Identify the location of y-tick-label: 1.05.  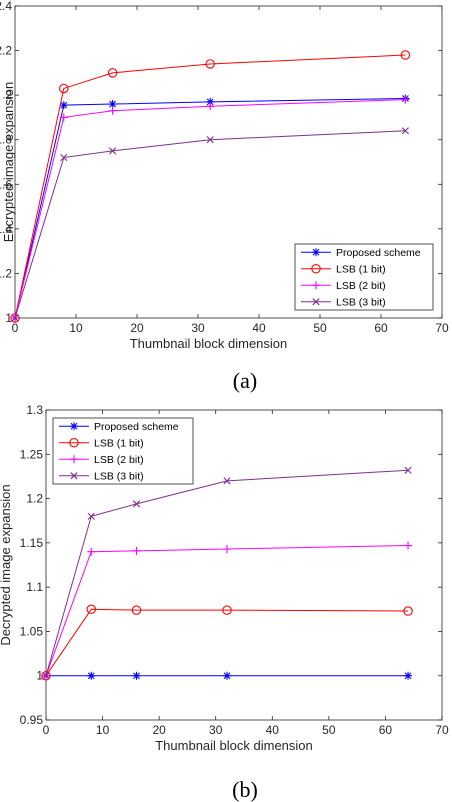
(32, 631).